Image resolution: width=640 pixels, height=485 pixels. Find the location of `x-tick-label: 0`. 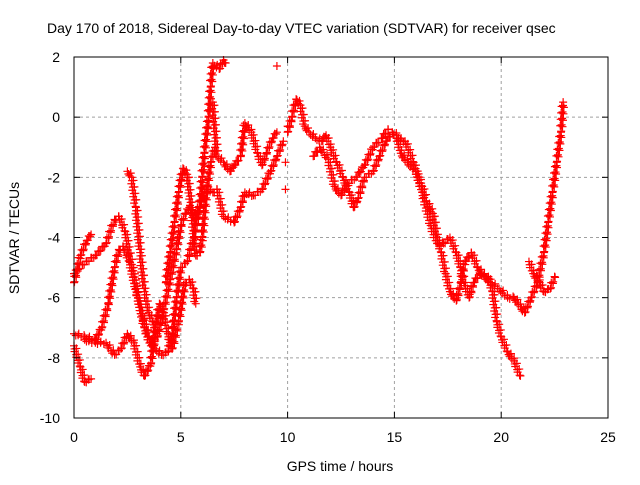

x-tick-label: 0 is located at coordinates (74, 437).